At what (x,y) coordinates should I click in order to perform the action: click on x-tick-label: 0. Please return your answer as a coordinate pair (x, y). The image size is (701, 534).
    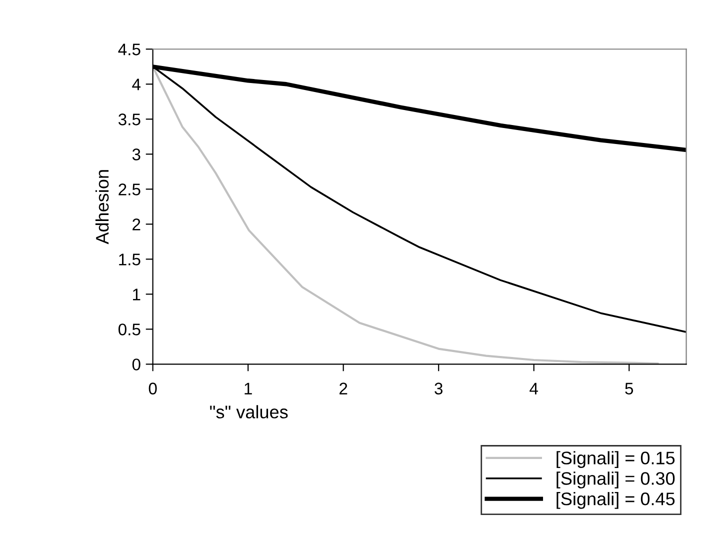
    Looking at the image, I should click on (152, 388).